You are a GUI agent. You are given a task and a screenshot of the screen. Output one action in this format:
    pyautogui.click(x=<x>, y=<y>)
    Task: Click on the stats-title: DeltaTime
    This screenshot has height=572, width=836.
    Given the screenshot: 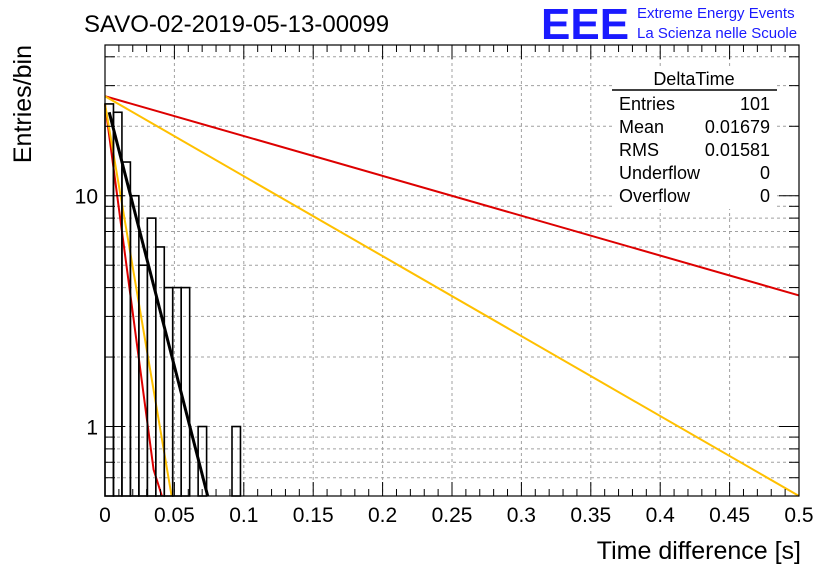 What is the action you would take?
    pyautogui.click(x=693, y=79)
    